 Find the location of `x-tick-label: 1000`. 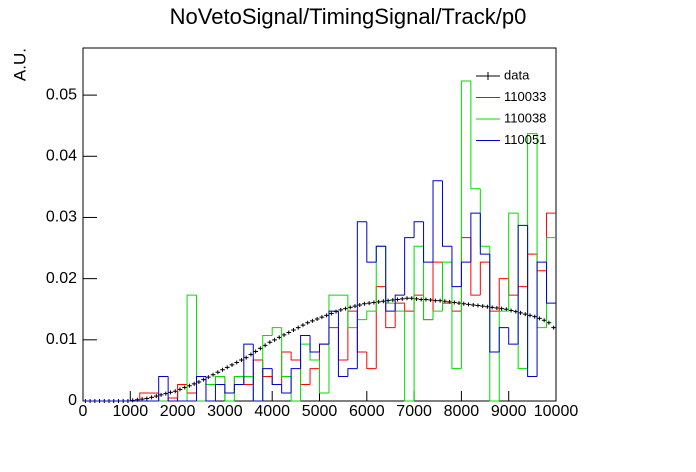

x-tick-label: 1000 is located at coordinates (131, 411).